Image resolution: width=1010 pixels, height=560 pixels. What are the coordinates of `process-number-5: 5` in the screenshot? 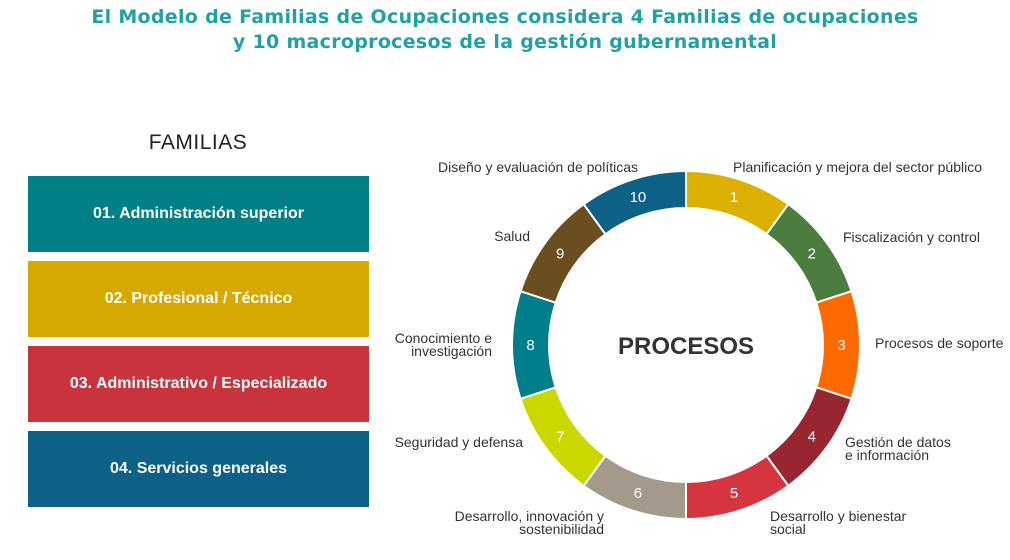 It's located at (734, 493).